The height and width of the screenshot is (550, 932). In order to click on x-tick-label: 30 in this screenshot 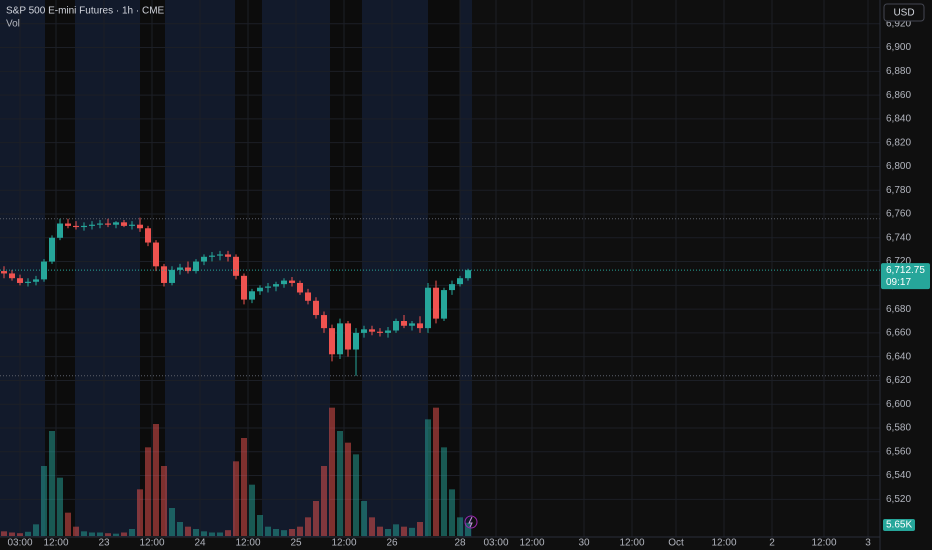, I will do `click(584, 543)`.